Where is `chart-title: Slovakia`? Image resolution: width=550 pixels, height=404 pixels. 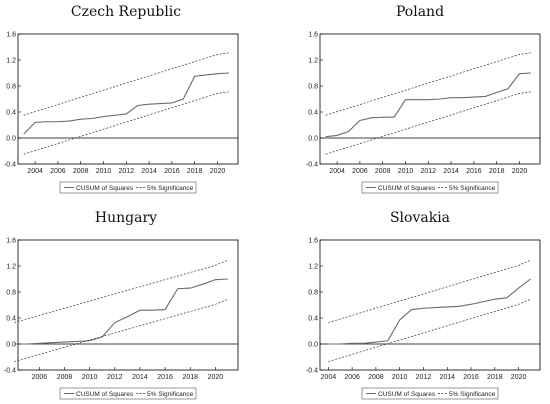 chart-title: Slovakia is located at coordinates (420, 218).